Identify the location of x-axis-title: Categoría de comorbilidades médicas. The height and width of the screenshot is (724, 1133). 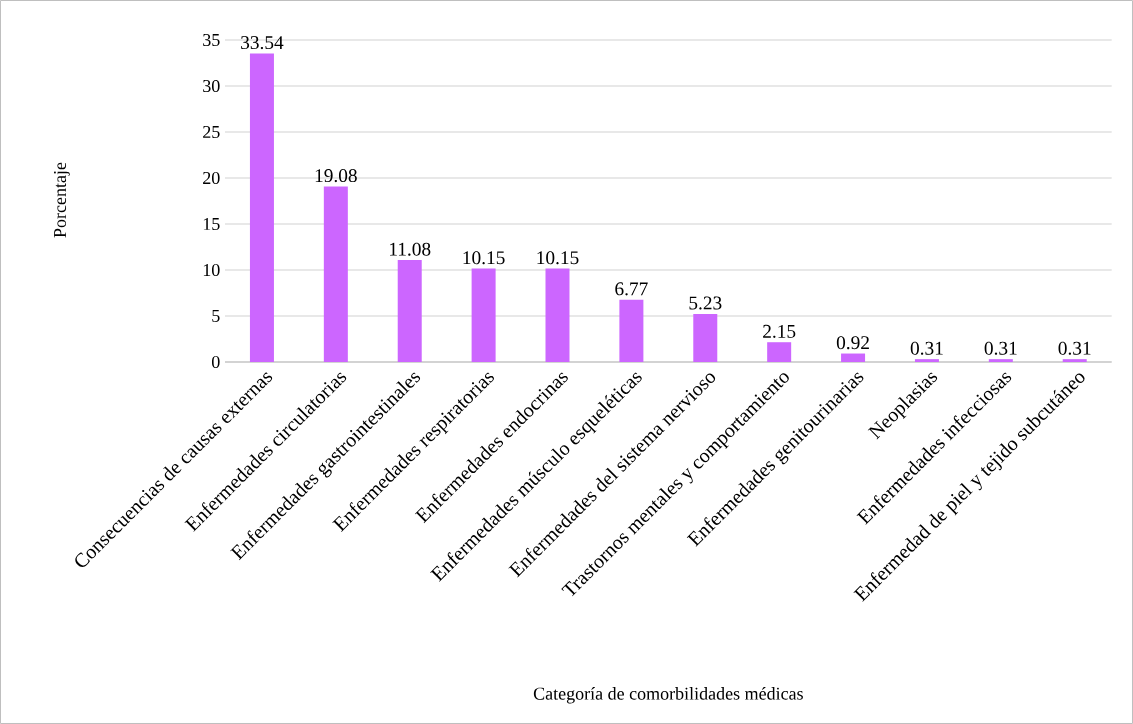
(668, 695).